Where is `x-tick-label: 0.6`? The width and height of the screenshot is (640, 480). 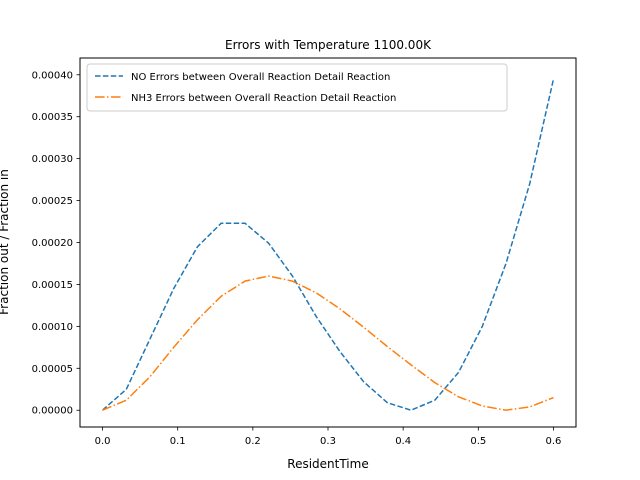 x-tick-label: 0.6 is located at coordinates (554, 441).